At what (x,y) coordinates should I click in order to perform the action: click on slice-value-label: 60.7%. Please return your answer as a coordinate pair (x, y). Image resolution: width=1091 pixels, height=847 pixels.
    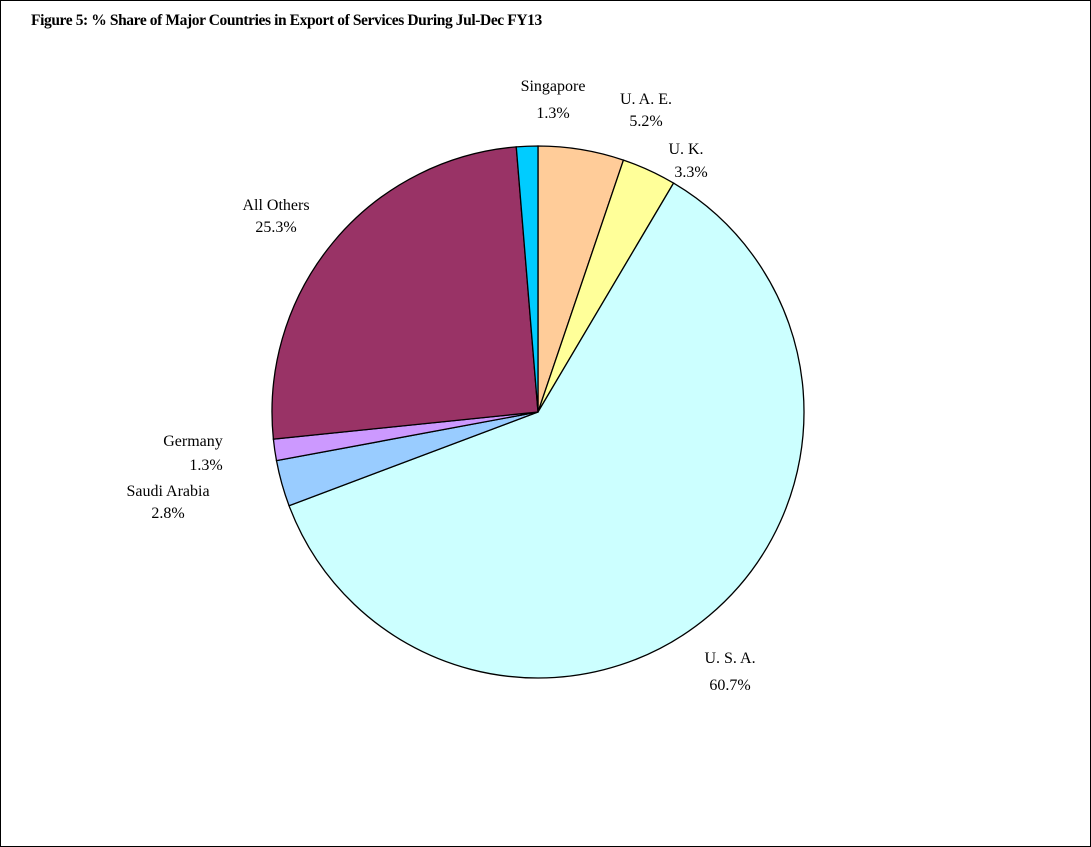
    Looking at the image, I should click on (729, 685).